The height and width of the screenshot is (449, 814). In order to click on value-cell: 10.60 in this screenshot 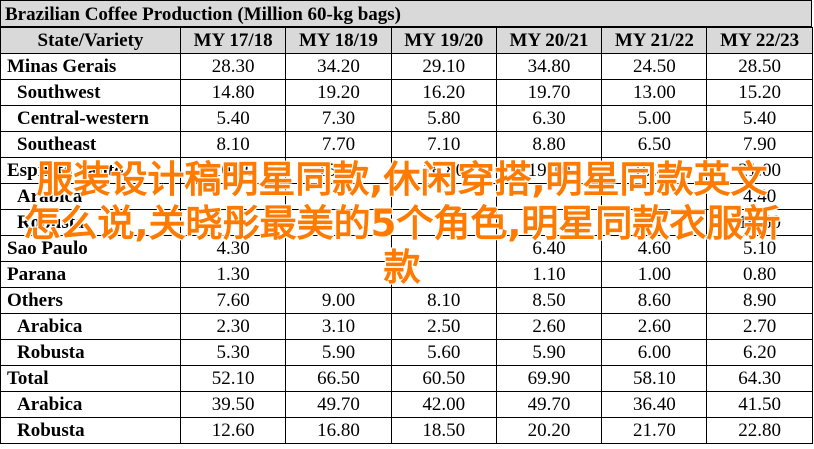, I will do `click(233, 170)`.